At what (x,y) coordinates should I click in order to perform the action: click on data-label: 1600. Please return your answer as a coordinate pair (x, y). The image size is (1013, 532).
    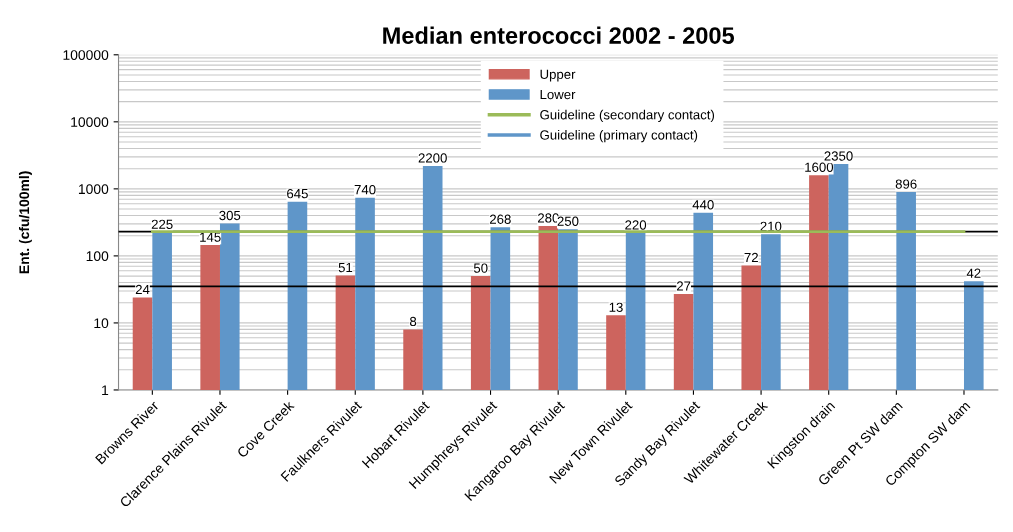
    Looking at the image, I should click on (819, 167).